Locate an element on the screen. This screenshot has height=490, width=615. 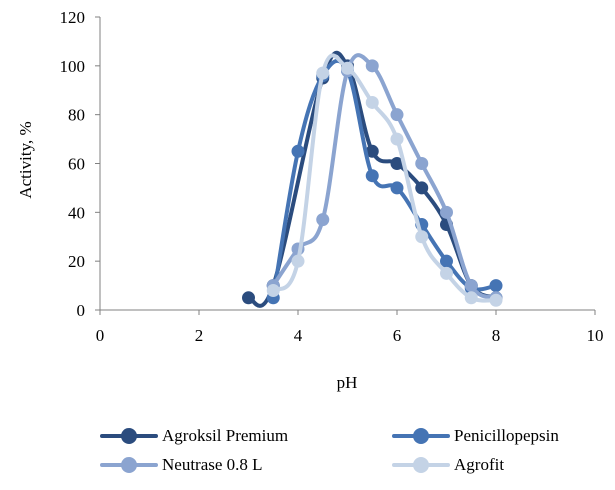
y-tick-group: 0 20 40 60 80 100 120 is located at coordinates (80, 164).